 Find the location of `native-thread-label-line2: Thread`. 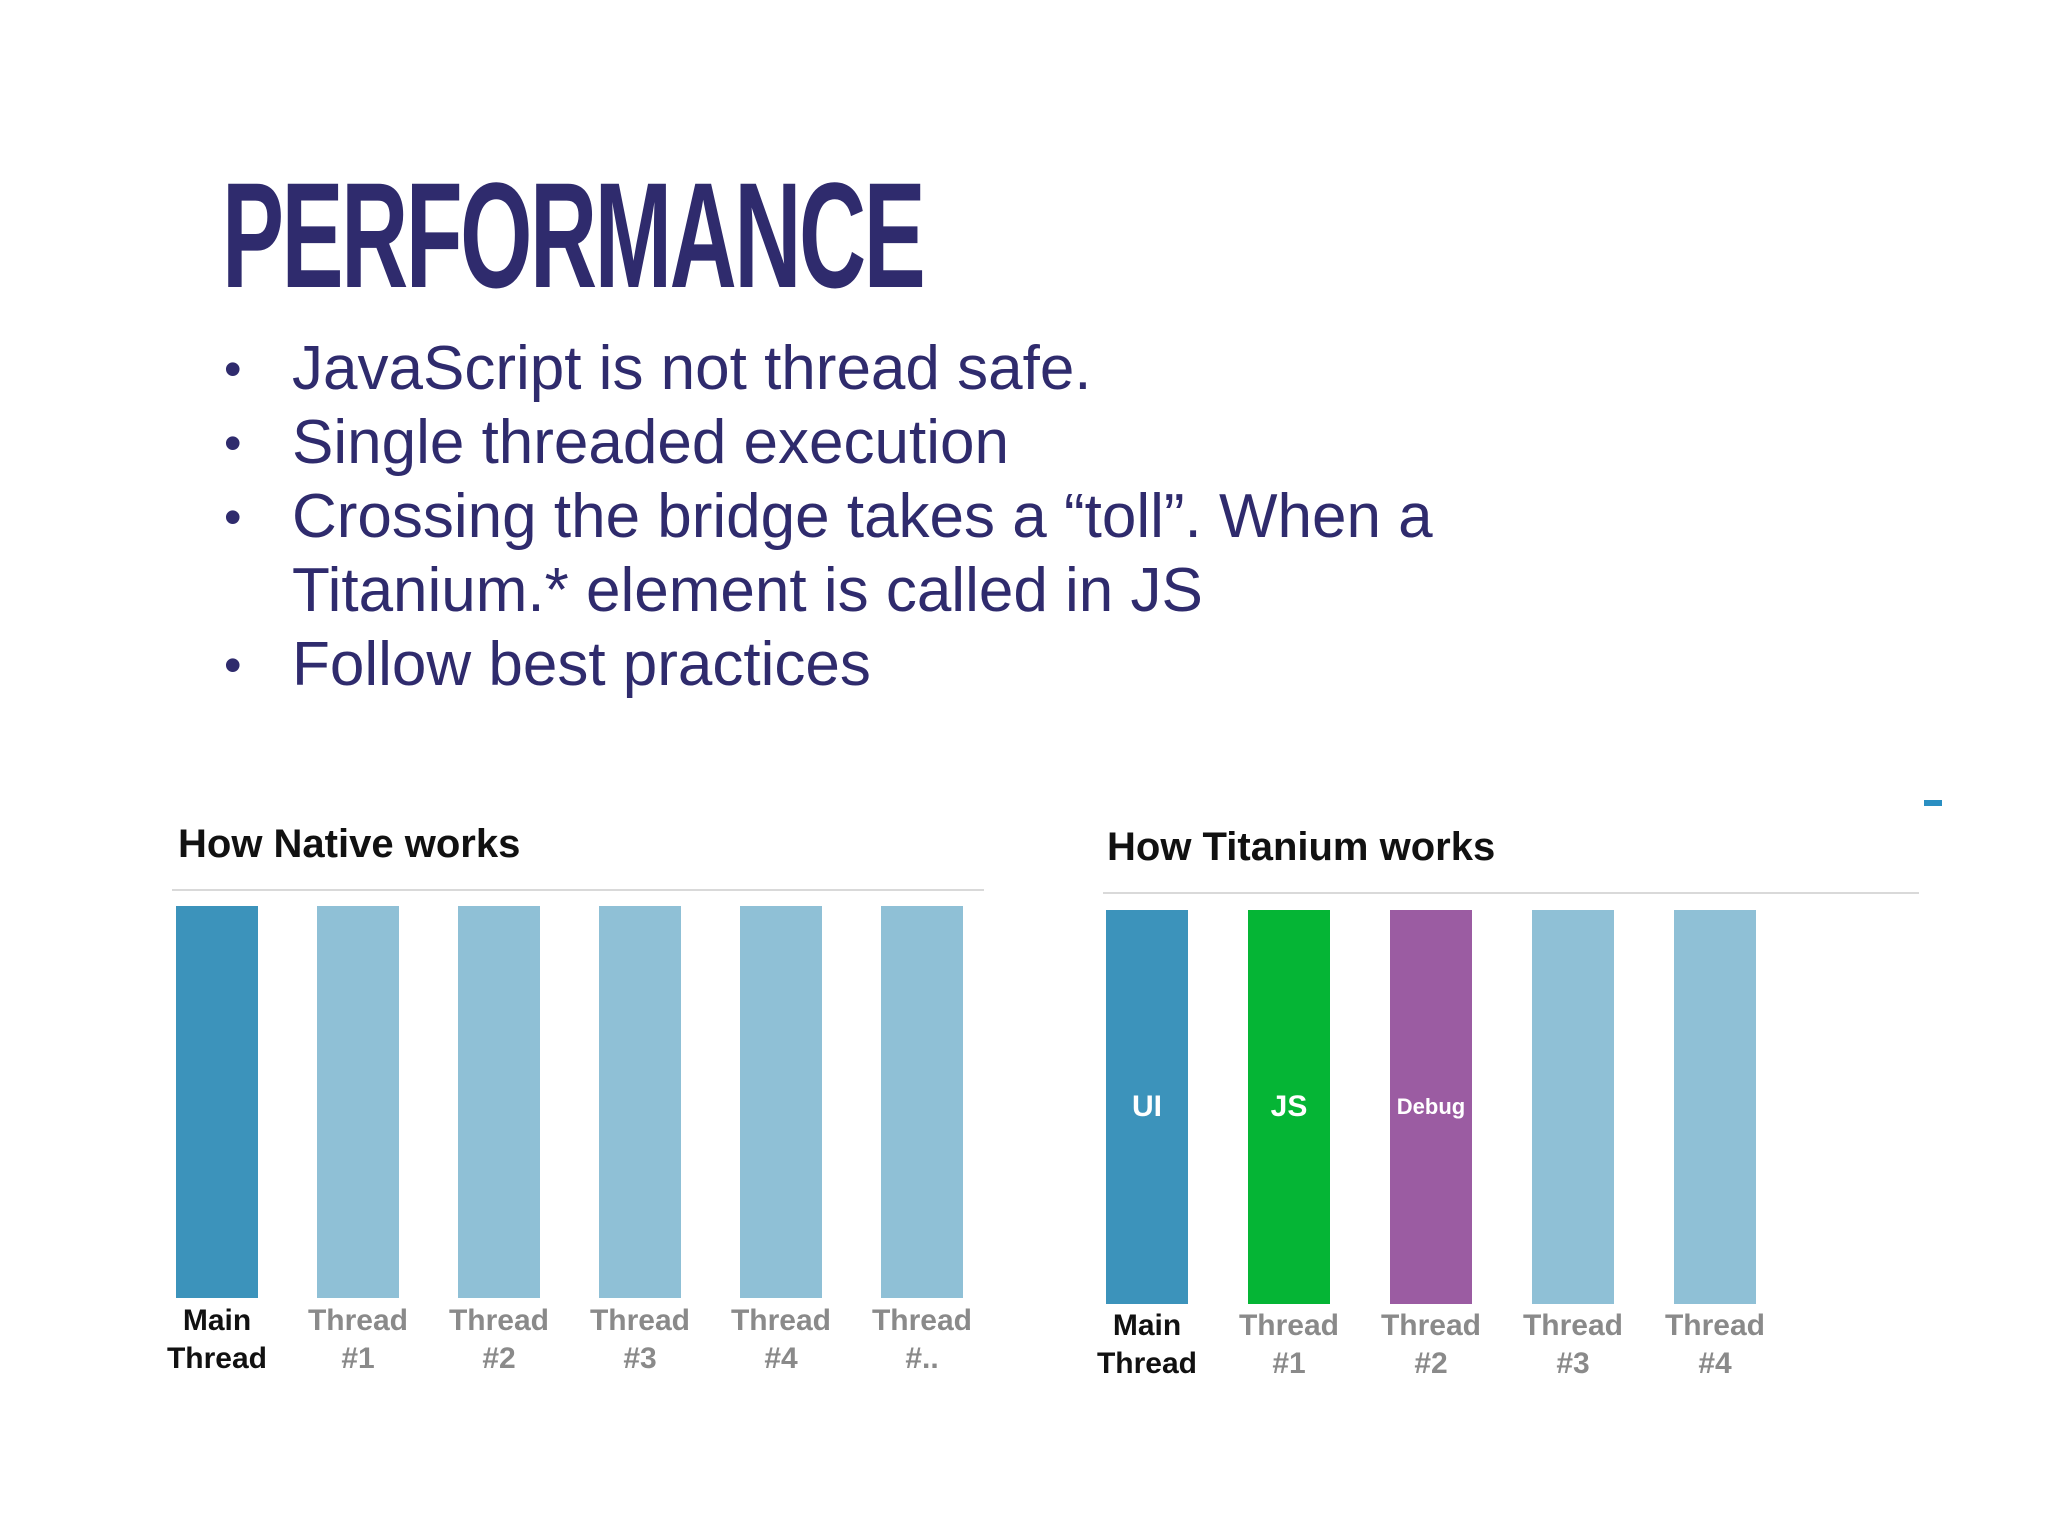

native-thread-label-line2: Thread is located at coordinates (217, 1358).